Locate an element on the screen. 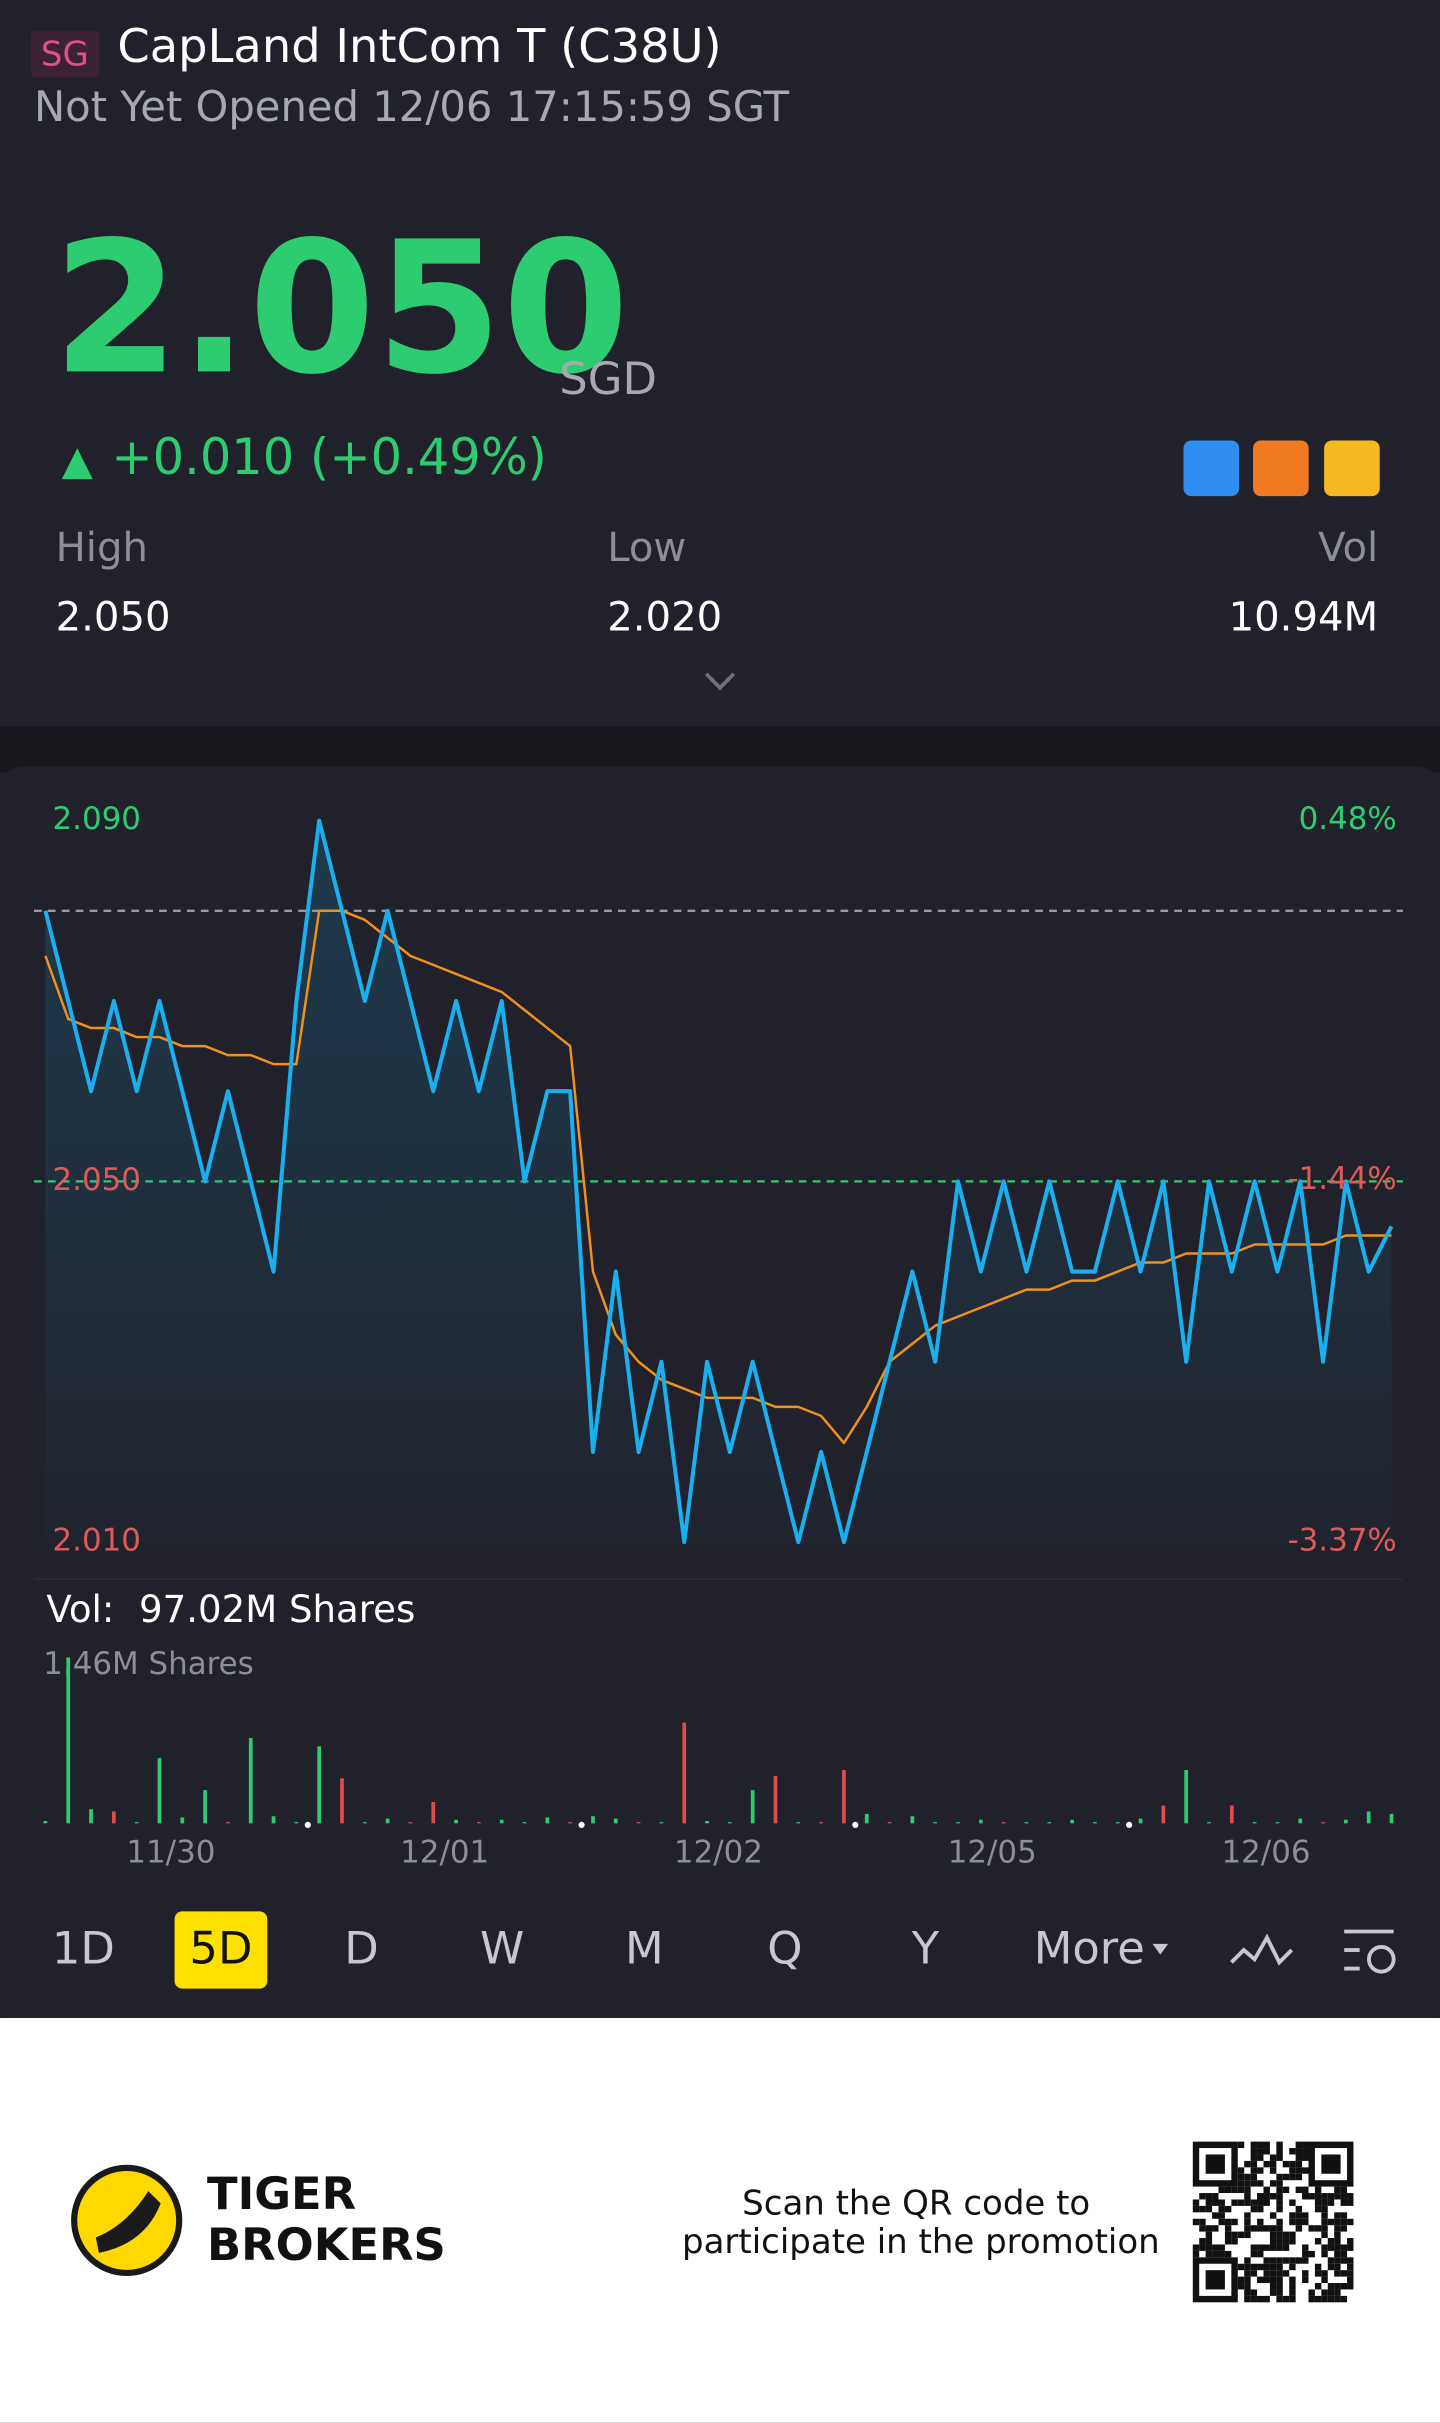 The height and width of the screenshot is (2423, 1440). stat-value: 2.020 is located at coordinates (664, 618).